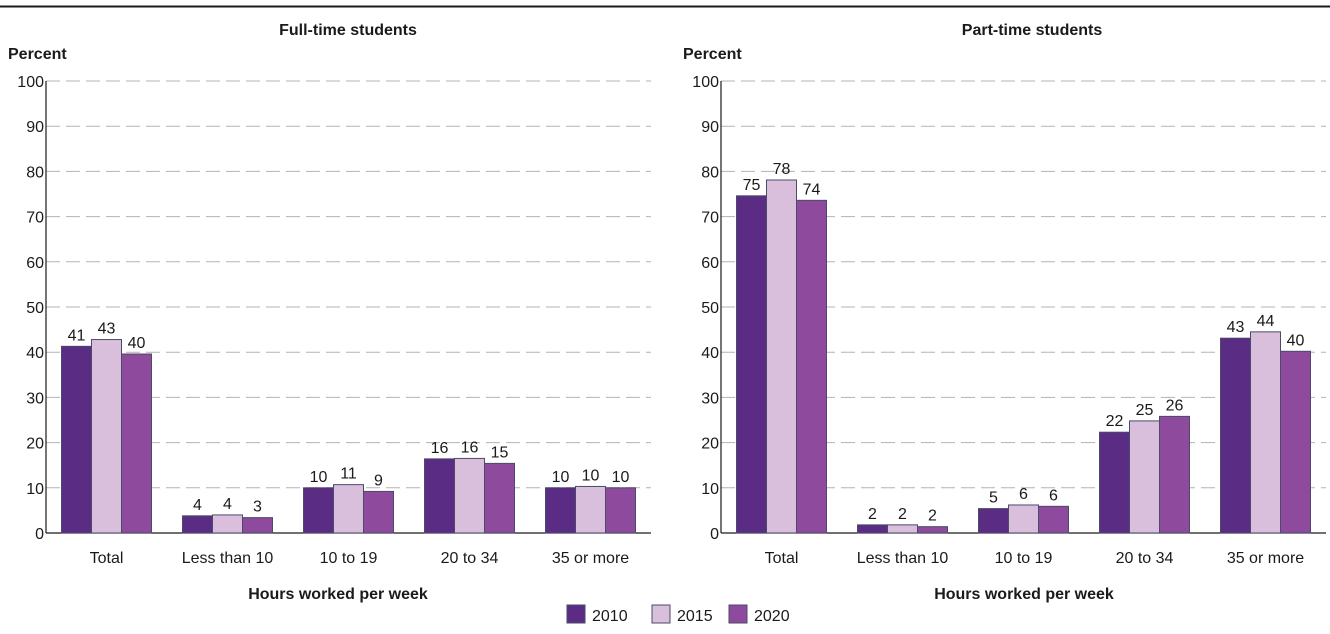 This screenshot has height=634, width=1330. What do you see at coordinates (77, 335) in the screenshot?
I see `data-label: 41` at bounding box center [77, 335].